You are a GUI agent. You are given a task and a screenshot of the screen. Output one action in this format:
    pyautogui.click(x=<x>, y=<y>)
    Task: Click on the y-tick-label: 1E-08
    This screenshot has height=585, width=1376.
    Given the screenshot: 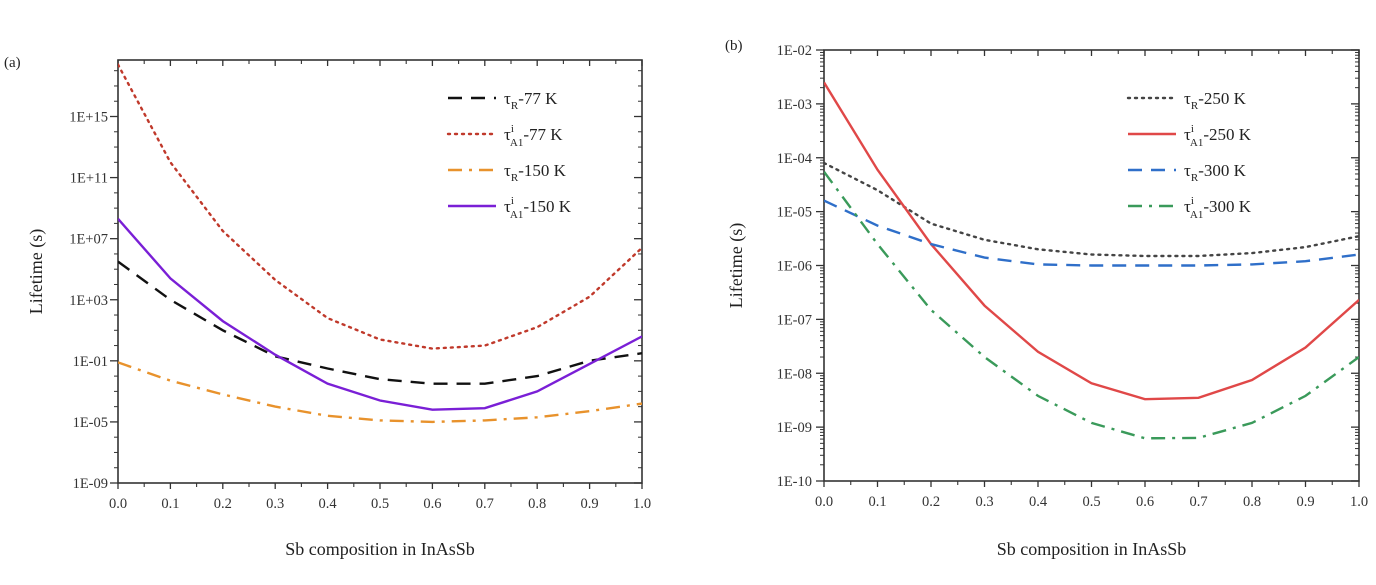 What is the action you would take?
    pyautogui.click(x=794, y=374)
    